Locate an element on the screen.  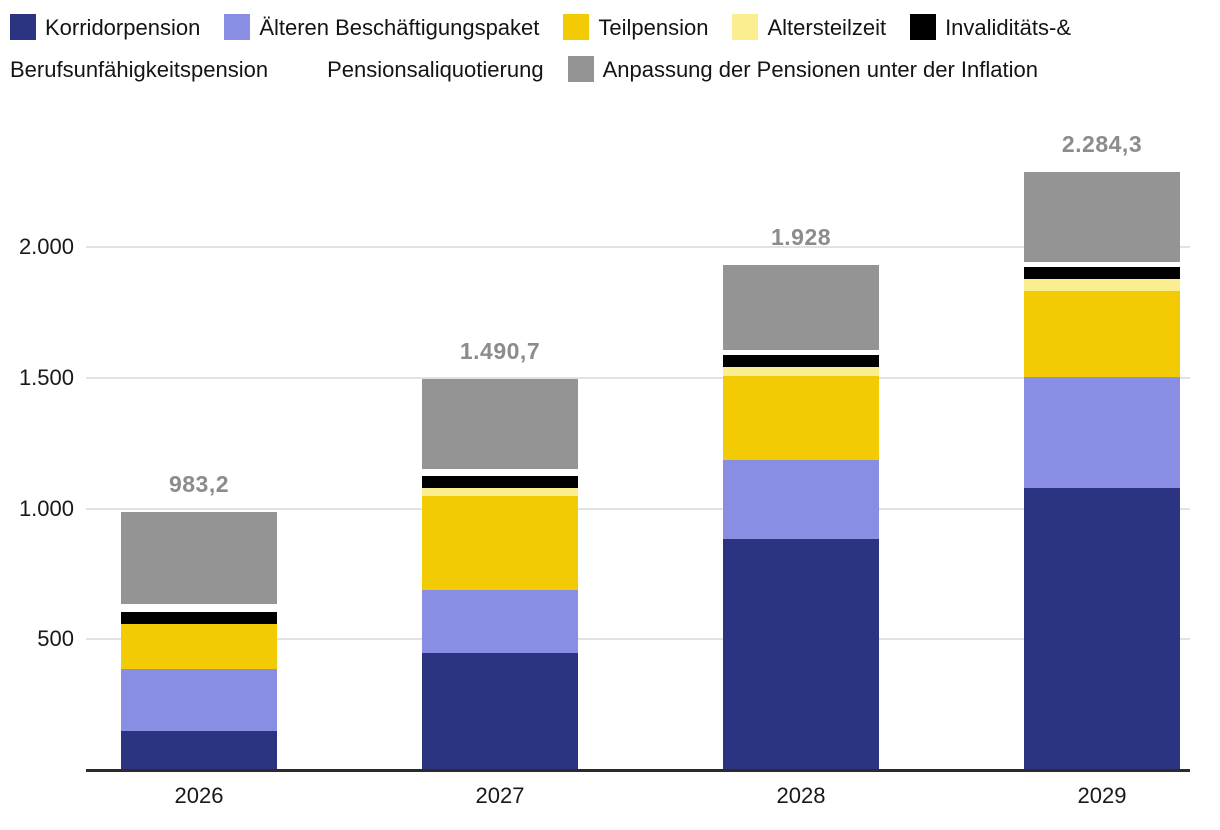
y-axis-tick-label: 500 is located at coordinates (55, 639).